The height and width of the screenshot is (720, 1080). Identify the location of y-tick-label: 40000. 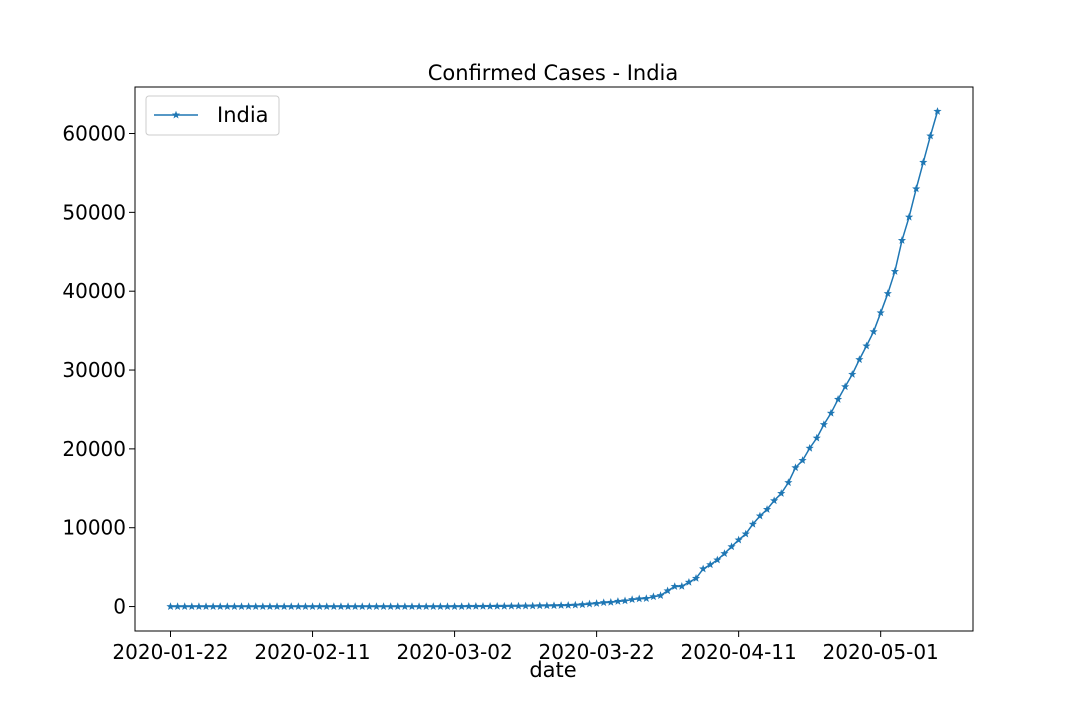
(94, 291).